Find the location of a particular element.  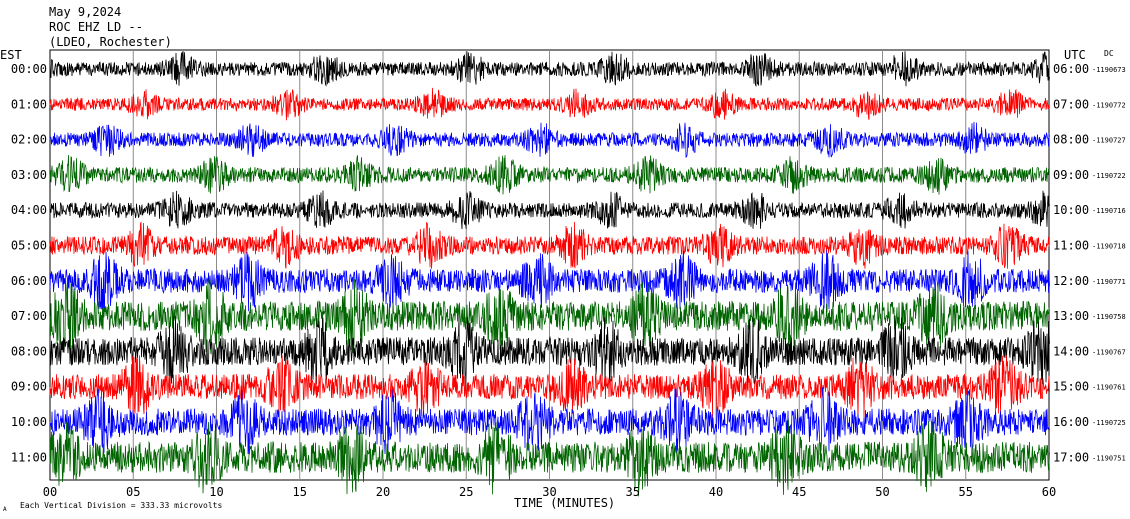

dc-offset-label: -1190725 is located at coordinates (1109, 423).